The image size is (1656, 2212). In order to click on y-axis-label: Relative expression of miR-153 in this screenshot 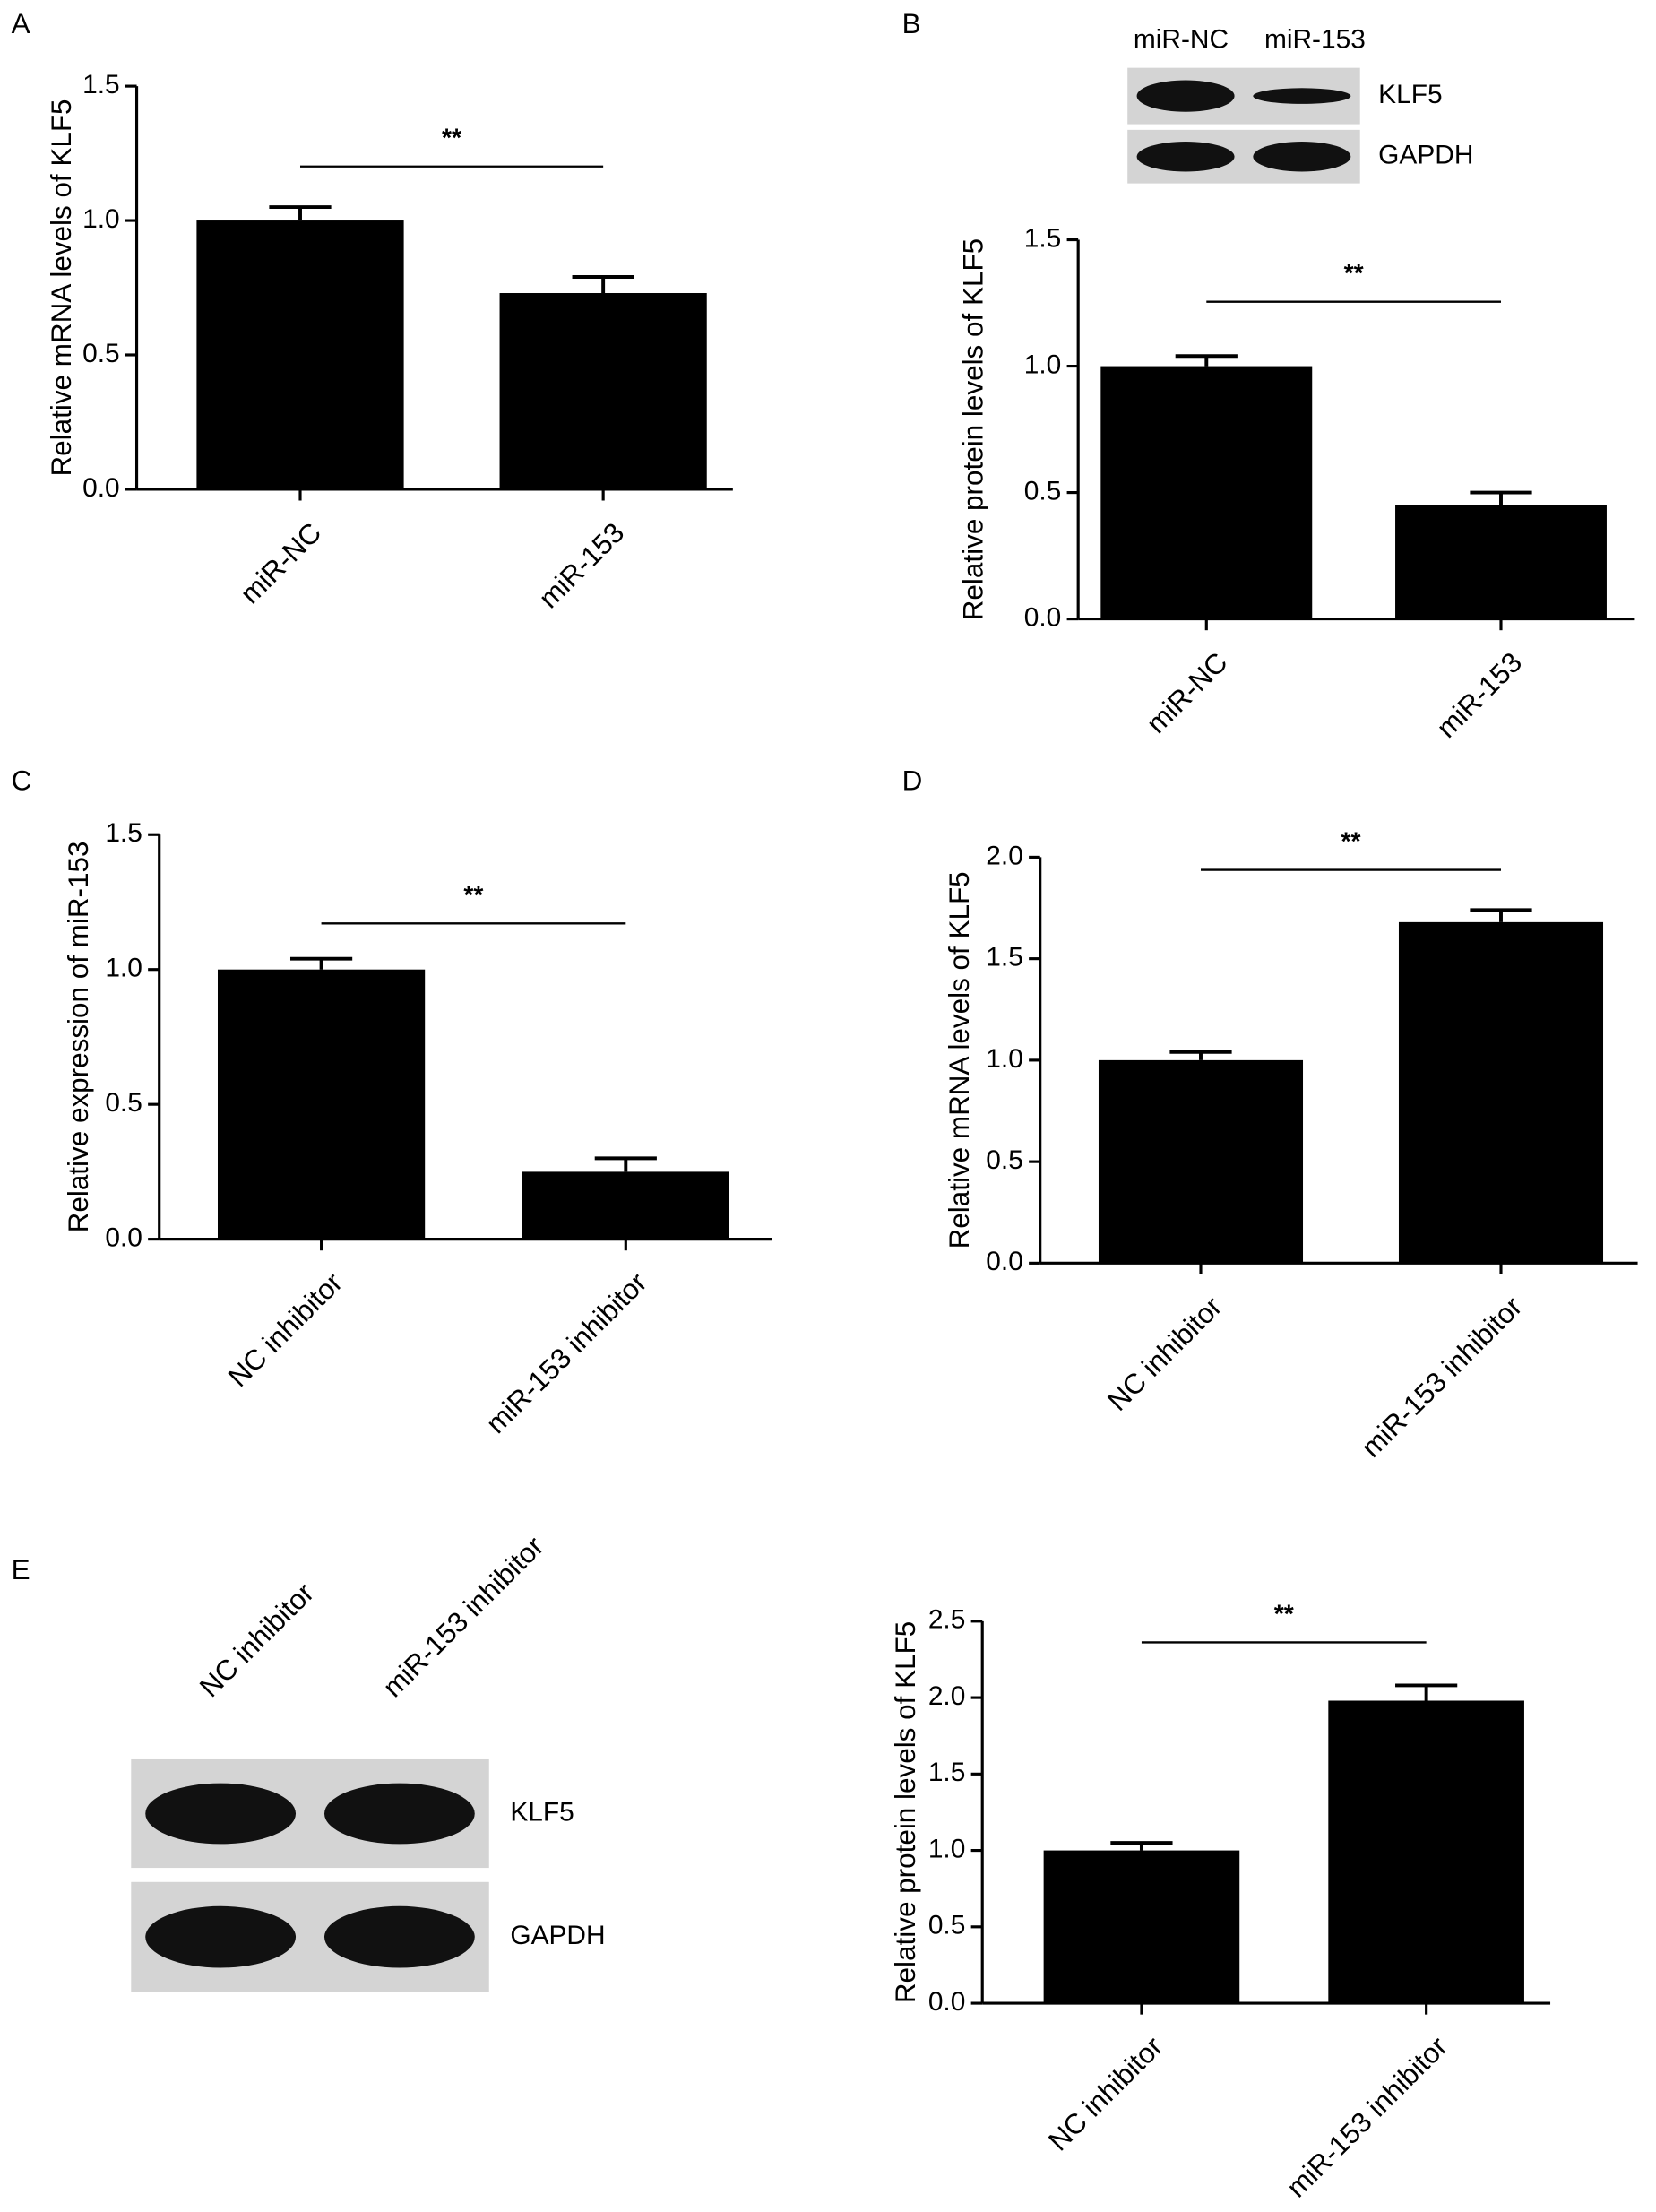, I will do `click(78, 1037)`.